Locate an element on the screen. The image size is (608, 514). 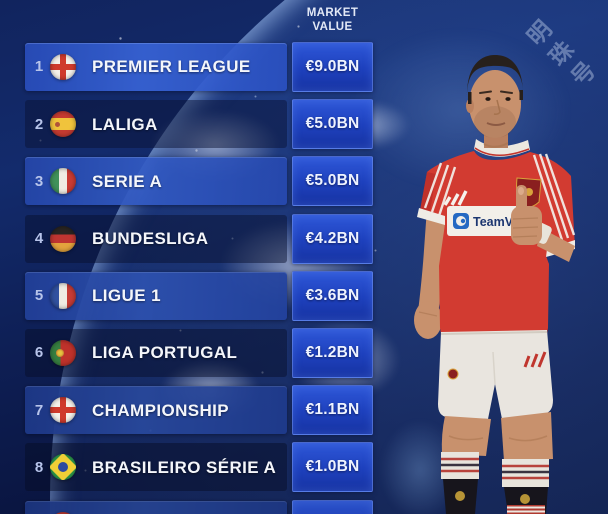
market-value: €3.6BN is located at coordinates (332, 295).